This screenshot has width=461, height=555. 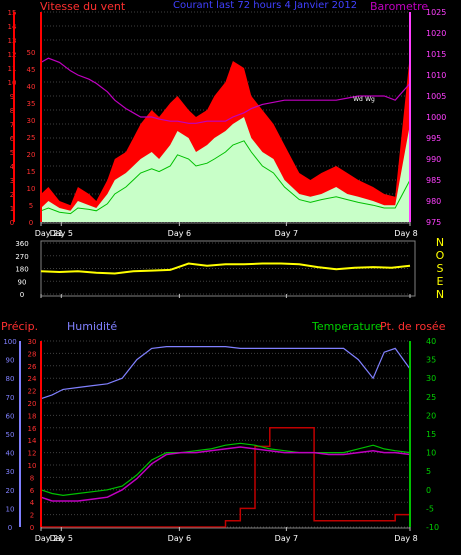 What do you see at coordinates (10, 528) in the screenshot?
I see `humidity-tick-label: 0` at bounding box center [10, 528].